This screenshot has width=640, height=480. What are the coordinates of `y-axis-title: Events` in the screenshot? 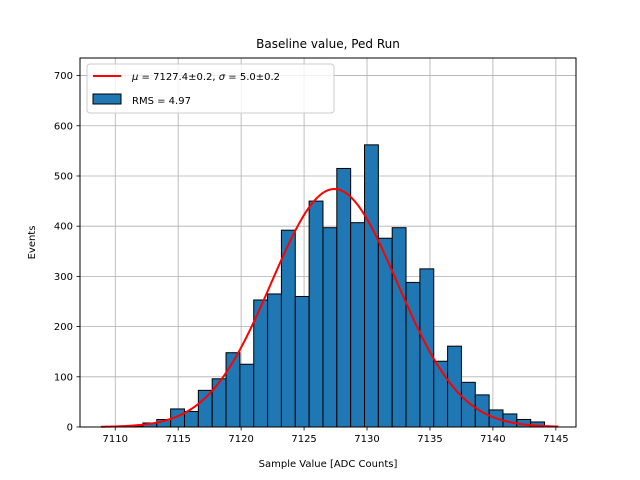 It's located at (32, 243).